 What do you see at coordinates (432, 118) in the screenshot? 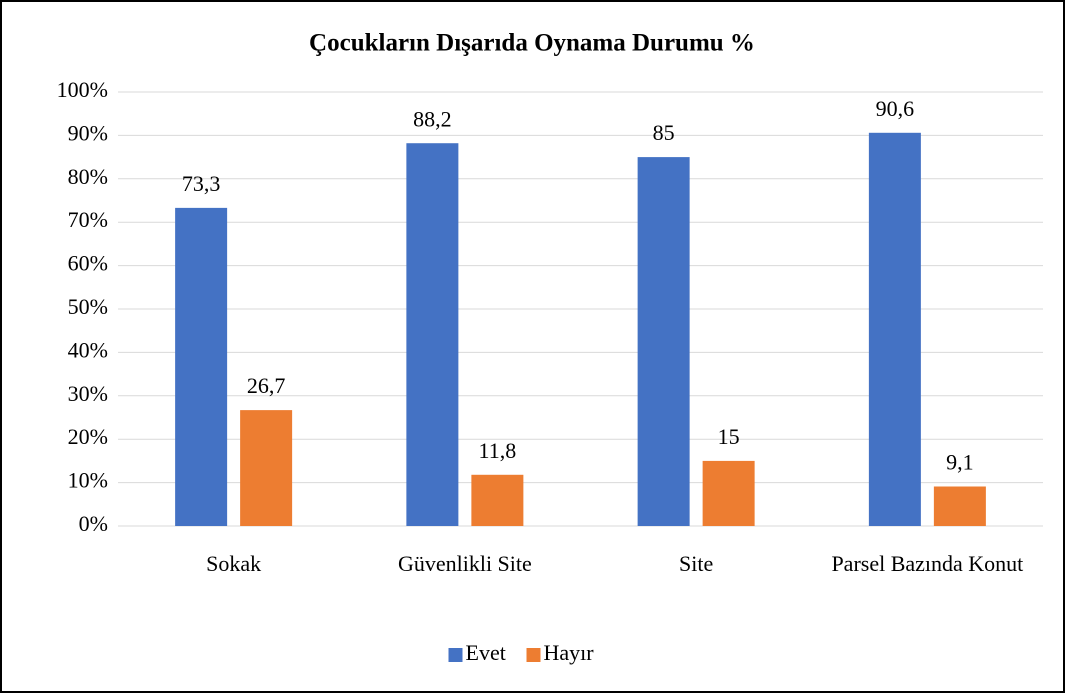
I see `data-label: 88,2` at bounding box center [432, 118].